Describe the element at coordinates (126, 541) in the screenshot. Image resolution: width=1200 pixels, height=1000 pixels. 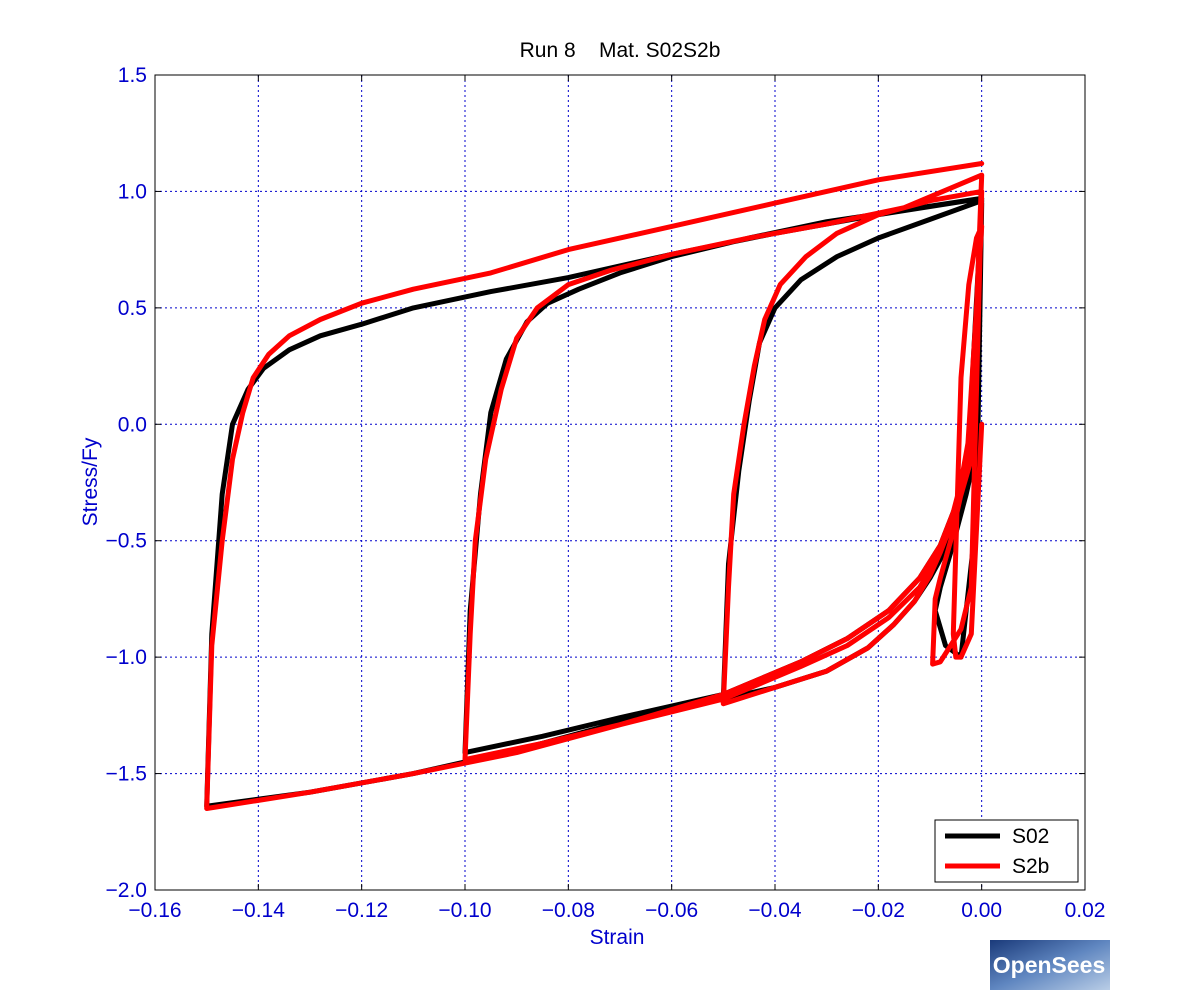
I see `y-tick-label: −0.5` at that location.